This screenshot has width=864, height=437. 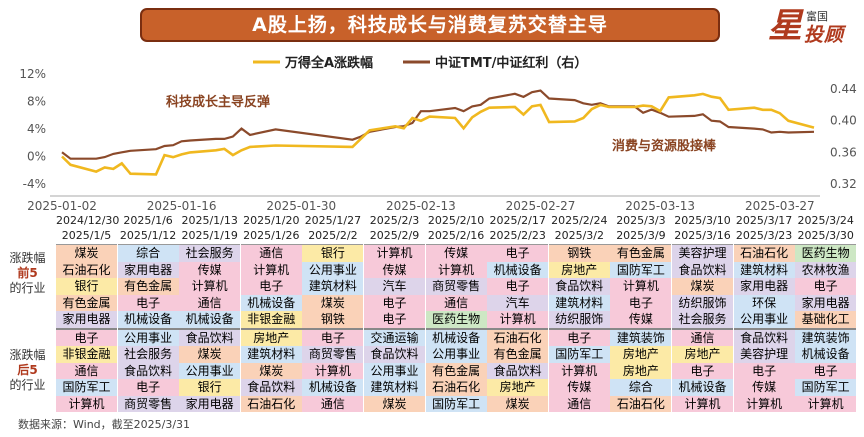 What do you see at coordinates (32, 74) in the screenshot?
I see `y-left-tick-label: 12%` at bounding box center [32, 74].